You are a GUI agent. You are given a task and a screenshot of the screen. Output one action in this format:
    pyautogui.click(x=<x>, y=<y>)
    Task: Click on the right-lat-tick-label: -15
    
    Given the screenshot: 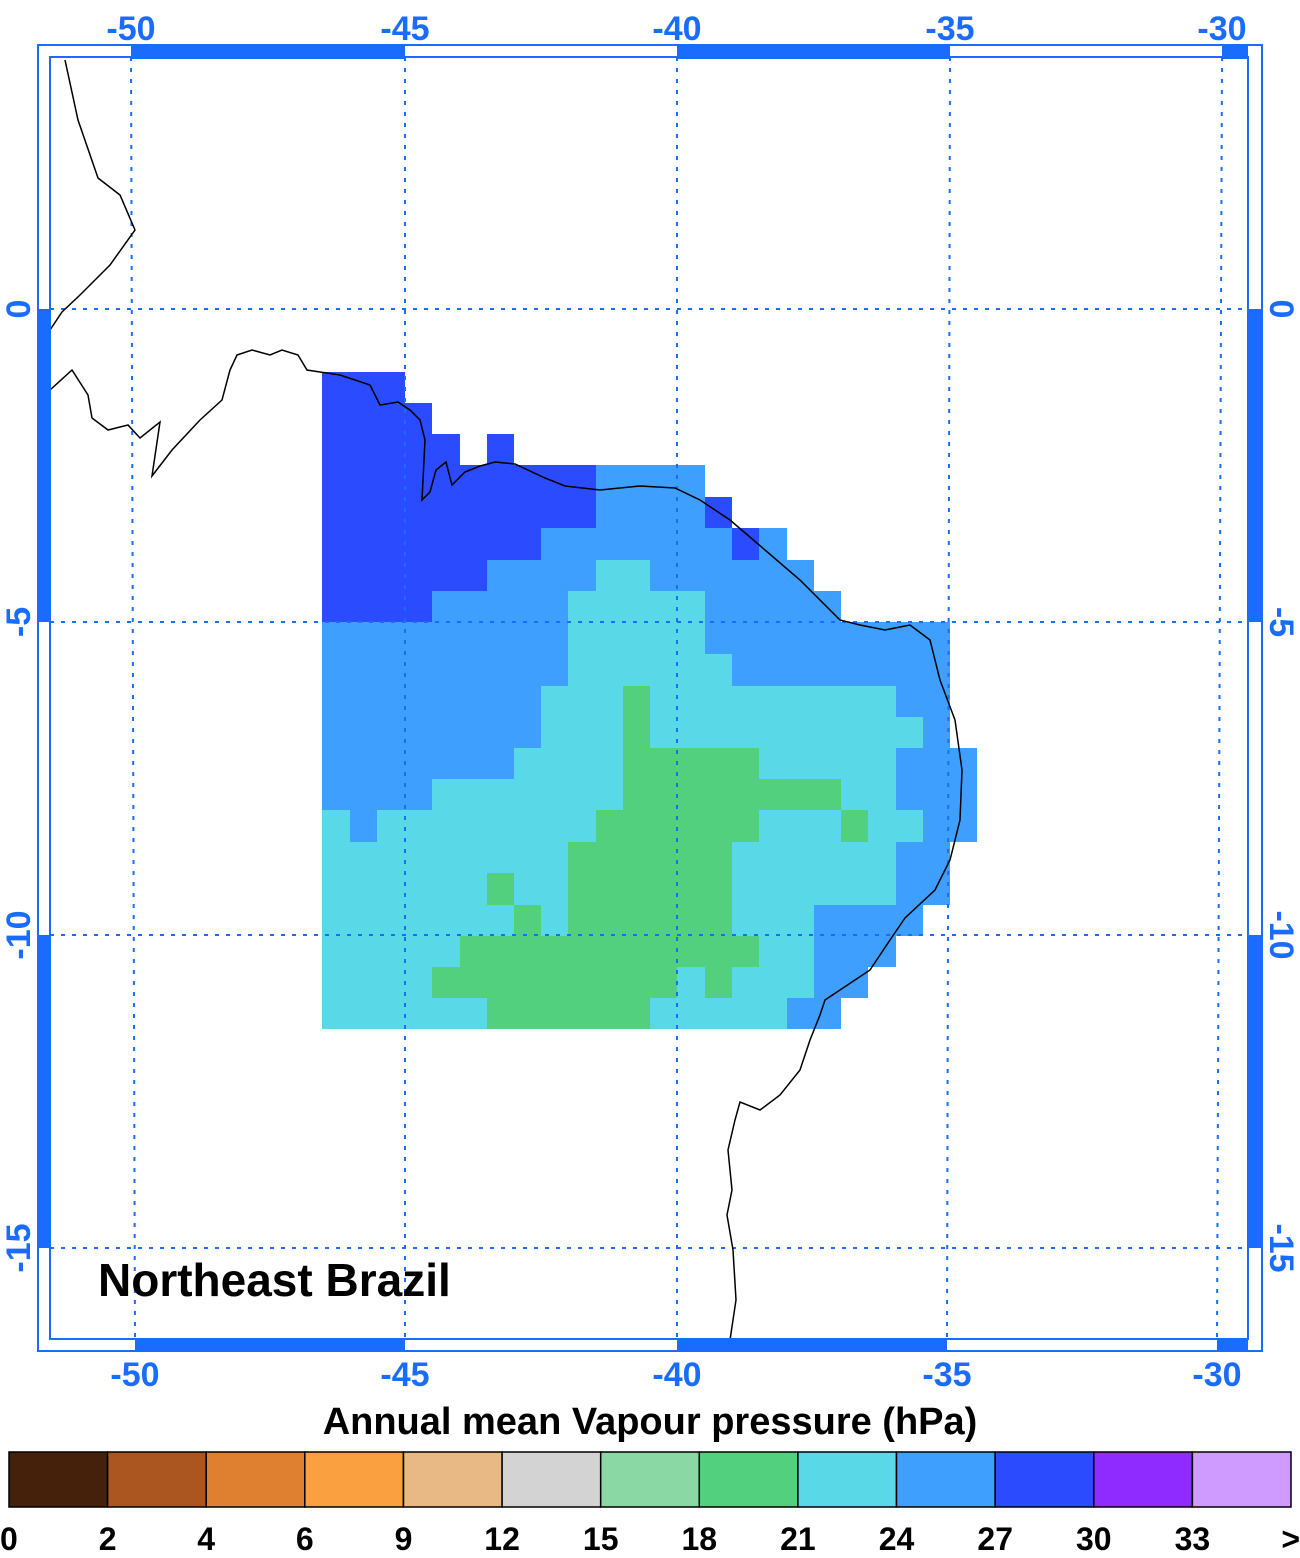 What is the action you would take?
    pyautogui.click(x=1281, y=1247)
    